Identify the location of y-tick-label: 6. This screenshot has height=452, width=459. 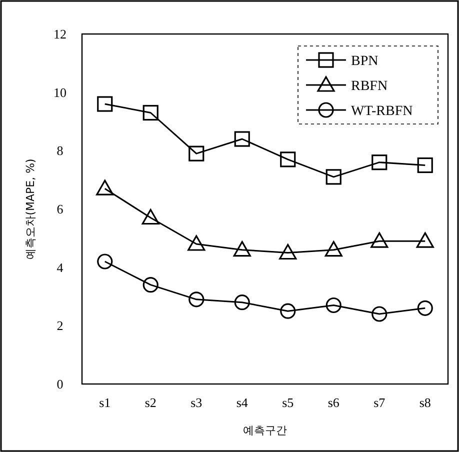
(60, 209).